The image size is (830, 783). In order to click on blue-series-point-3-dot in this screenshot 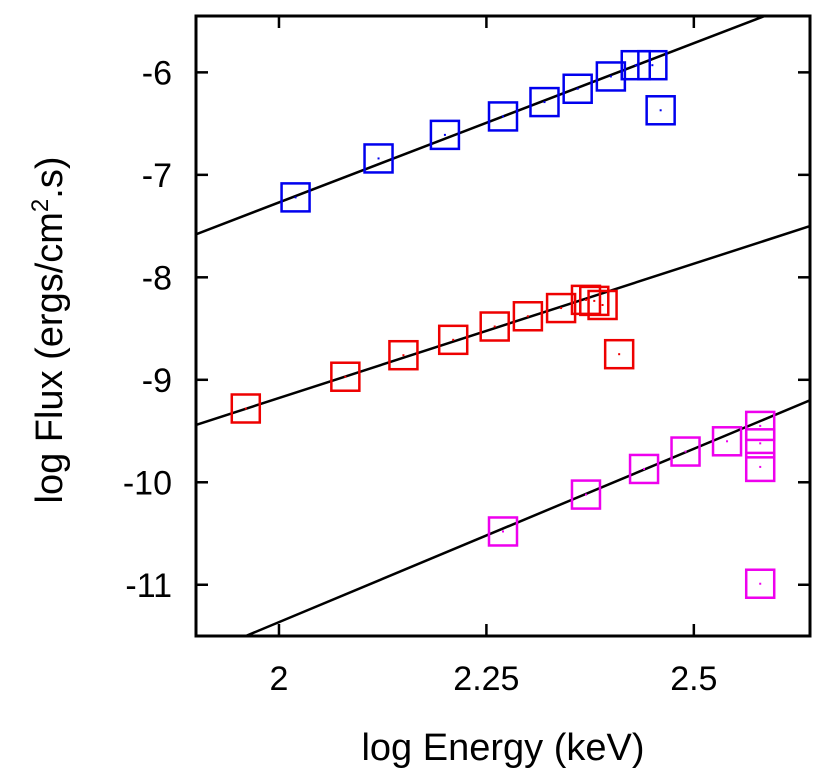, I will do `click(503, 116)`.